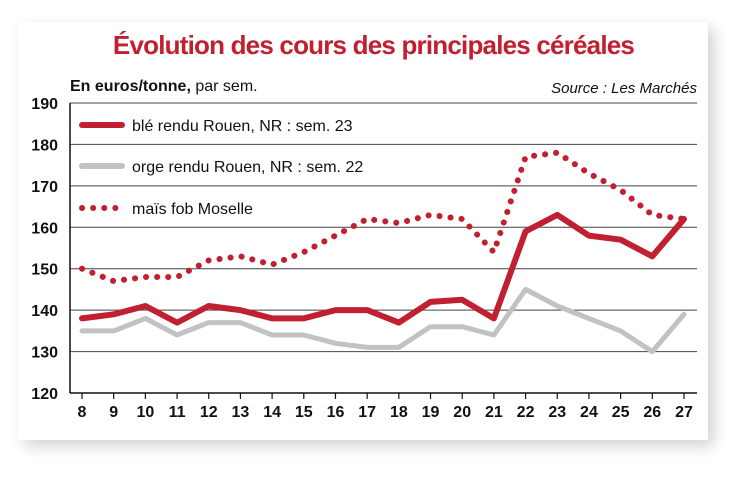 The width and height of the screenshot is (747, 480). Describe the element at coordinates (385, 407) in the screenshot. I see `x-axis-ticks: 8 9 10 11 12 13 14 15 16 17 18 19 20 21 22 23 24 25 26 27` at that location.